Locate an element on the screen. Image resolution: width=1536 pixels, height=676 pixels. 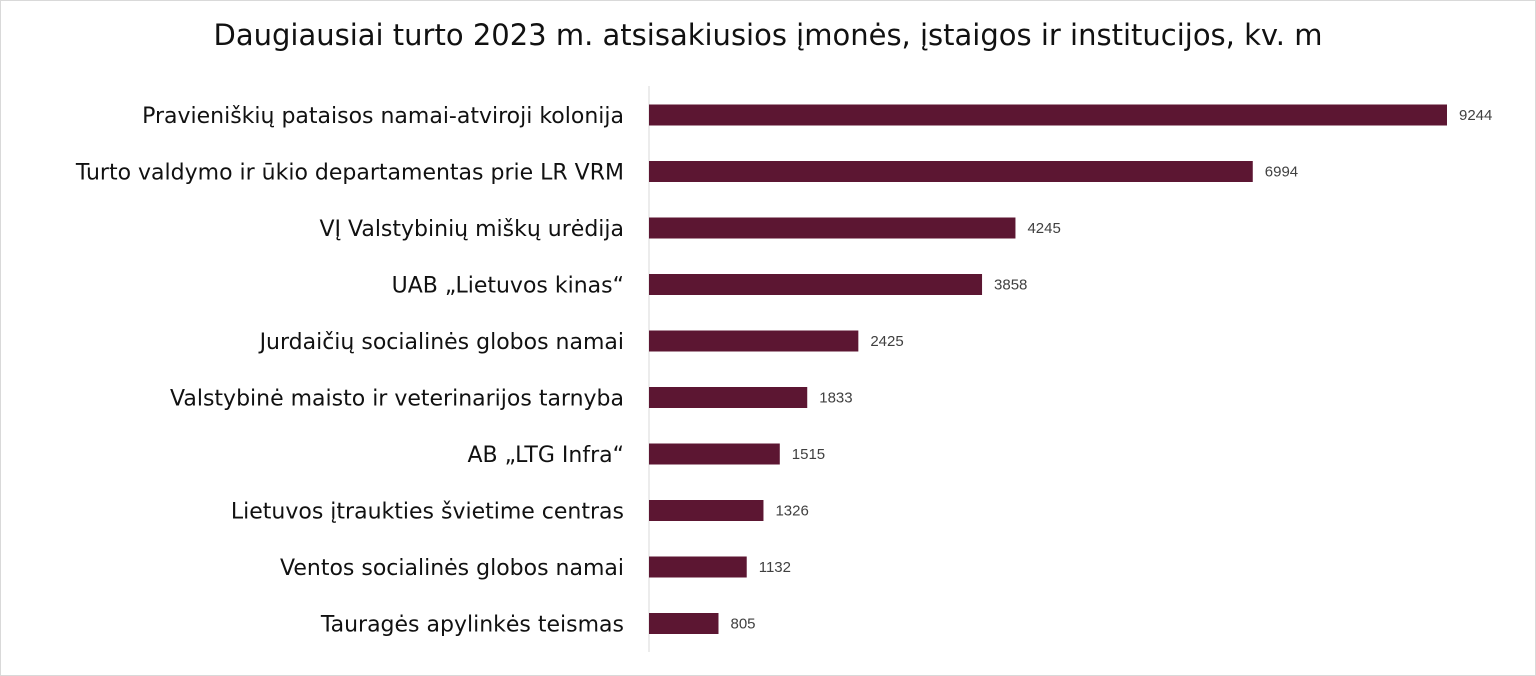
category-label: VĮ Valstybinių miškų urėdija is located at coordinates (471, 229).